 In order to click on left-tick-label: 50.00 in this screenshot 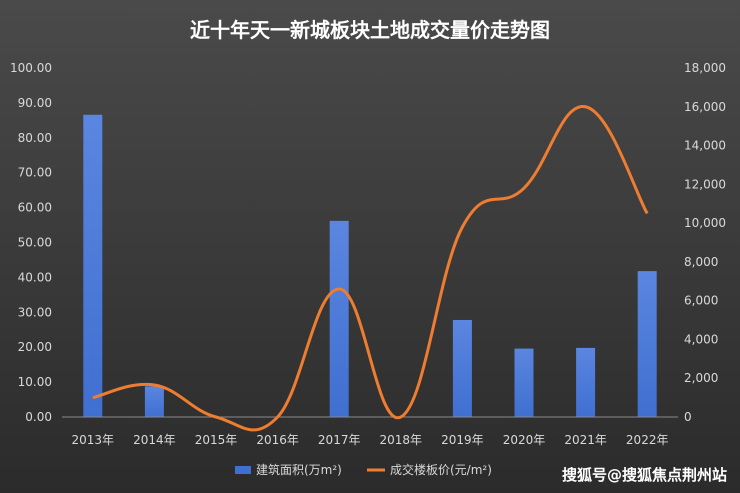, I will do `click(35, 243)`.